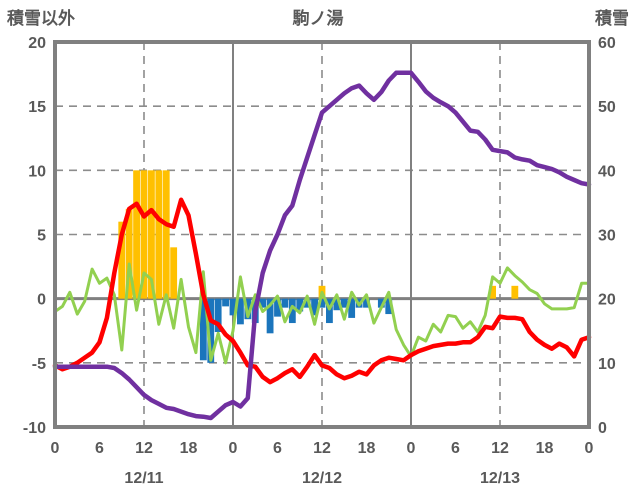 The width and height of the screenshot is (636, 501). I want to click on left-axis-tick: 10, so click(37, 171).